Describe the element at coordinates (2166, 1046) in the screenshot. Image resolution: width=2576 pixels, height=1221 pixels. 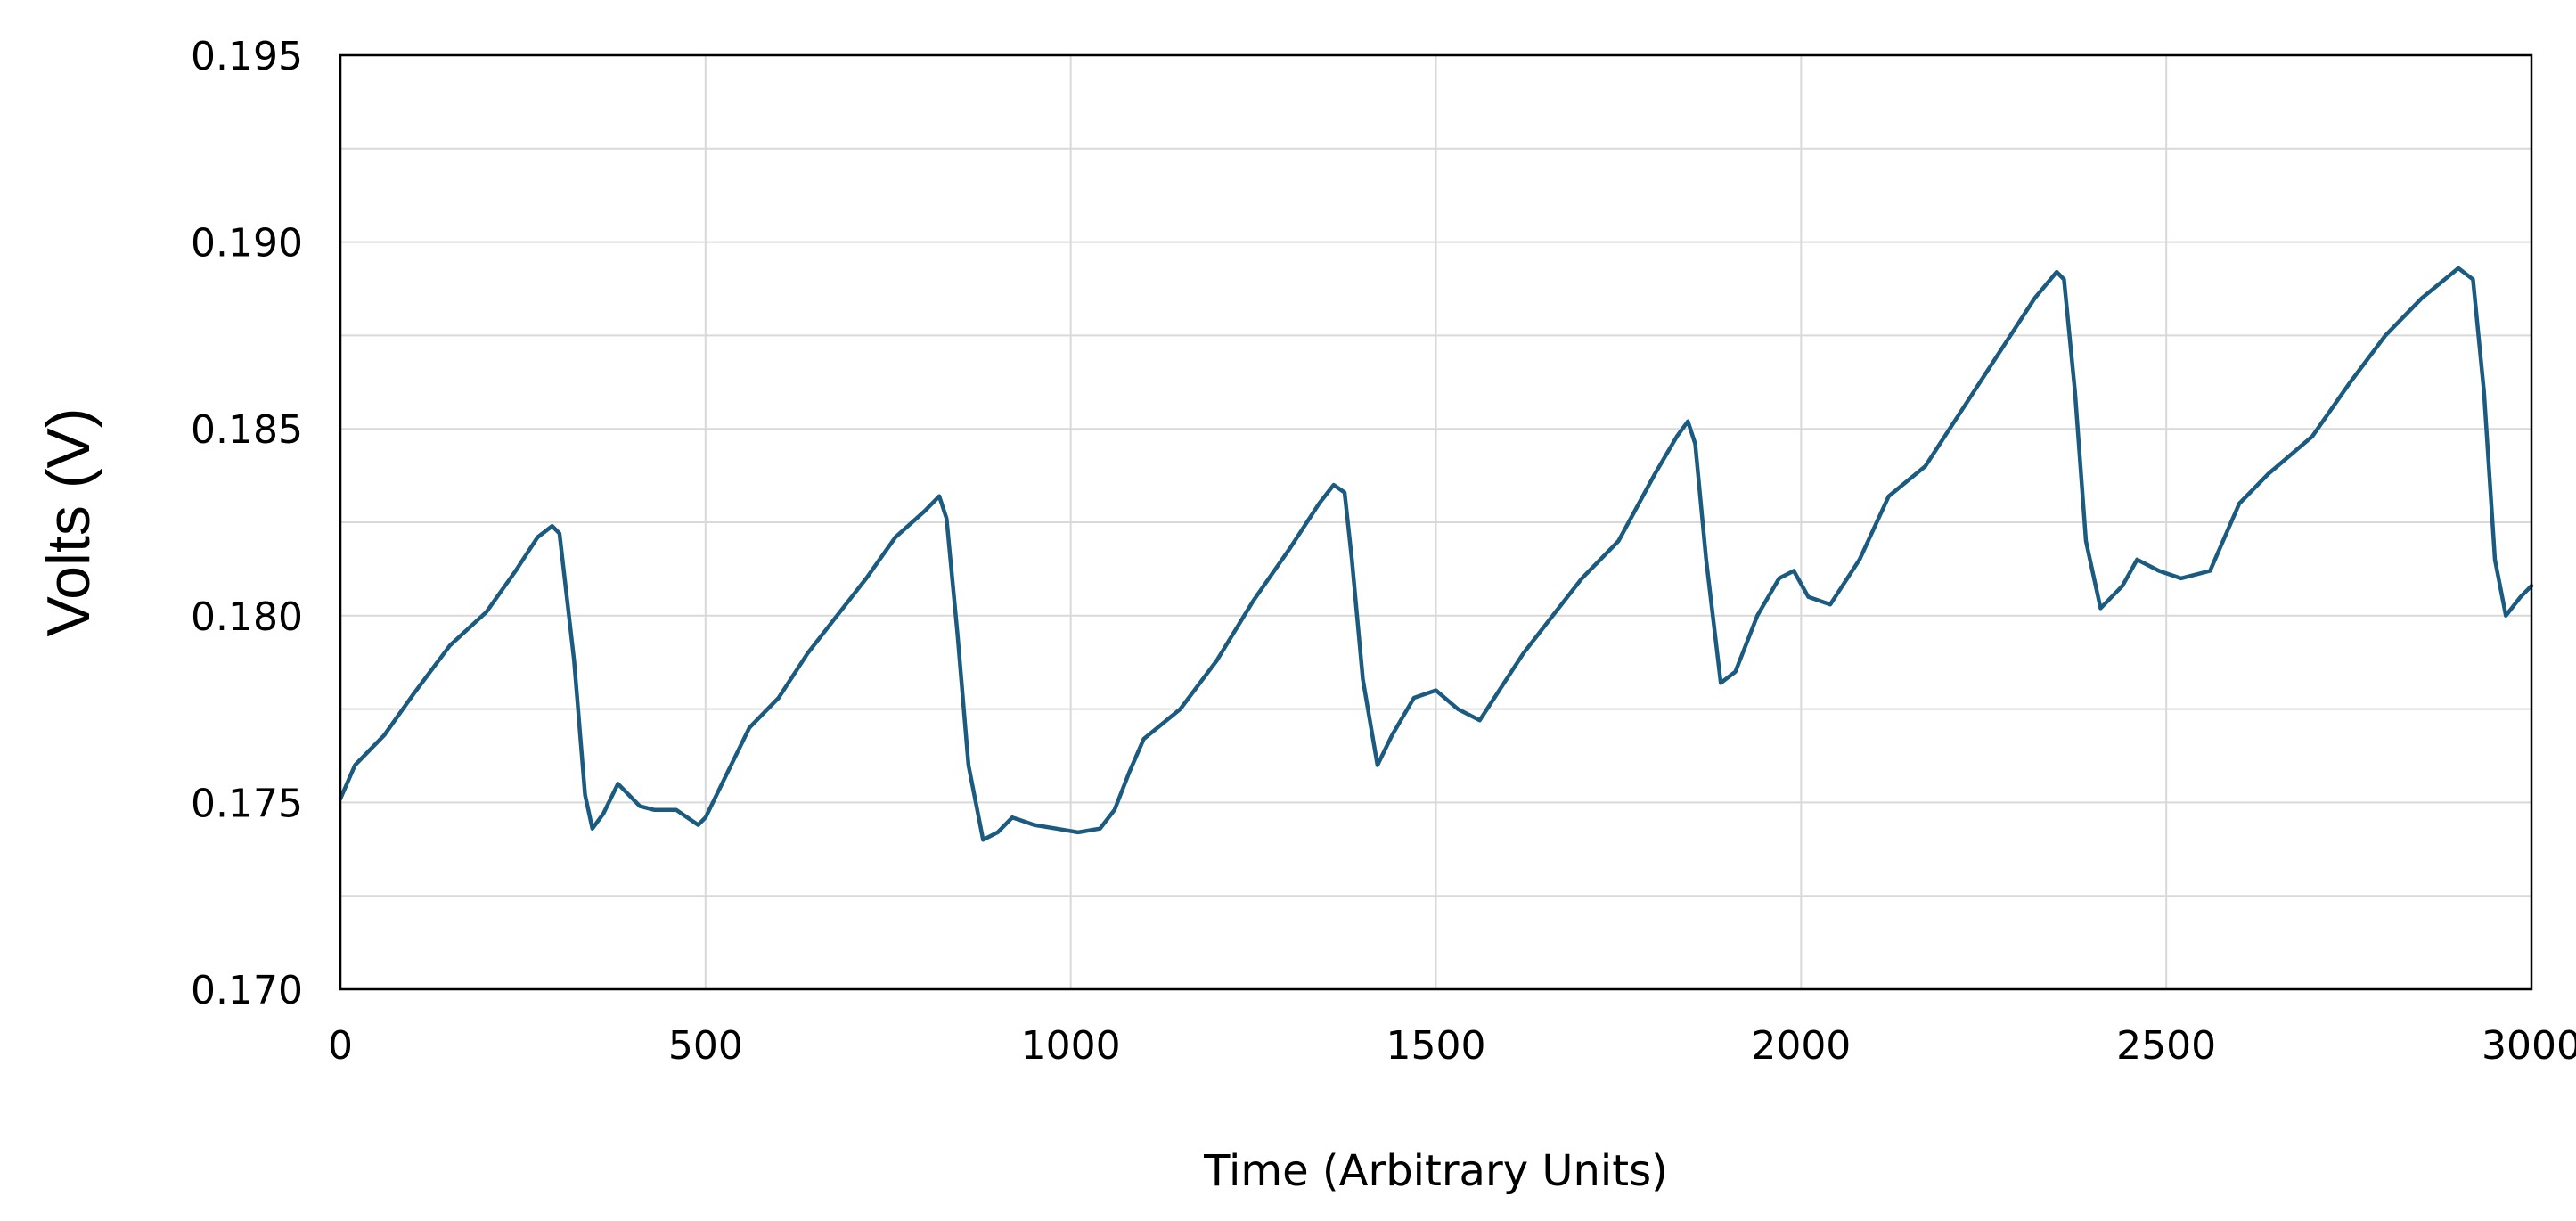
I see `x-tick-label: 2500` at that location.